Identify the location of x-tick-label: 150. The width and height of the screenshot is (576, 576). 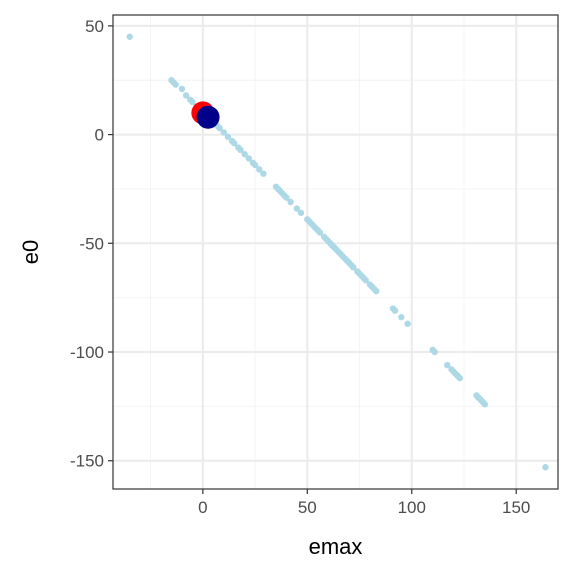
(516, 507).